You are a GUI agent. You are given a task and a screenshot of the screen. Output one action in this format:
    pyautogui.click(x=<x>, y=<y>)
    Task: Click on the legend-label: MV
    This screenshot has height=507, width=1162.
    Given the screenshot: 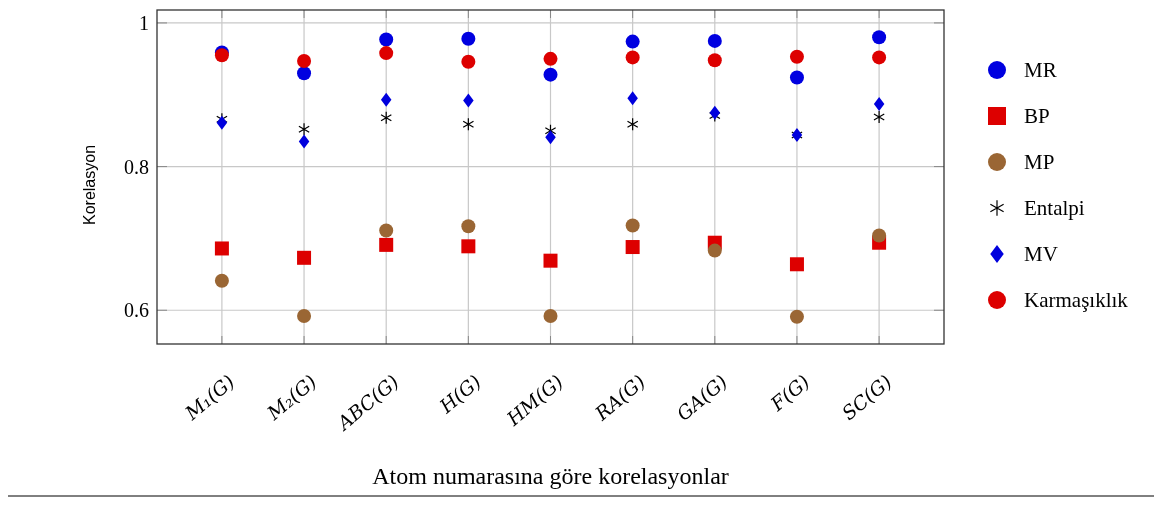 What is the action you would take?
    pyautogui.click(x=1041, y=254)
    